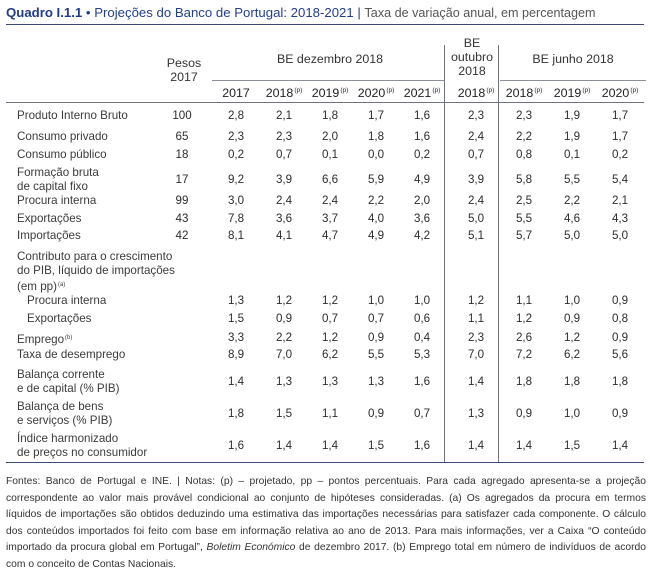 The width and height of the screenshot is (650, 574). Describe the element at coordinates (330, 354) in the screenshot. I see `value-cell: 6,2` at that location.